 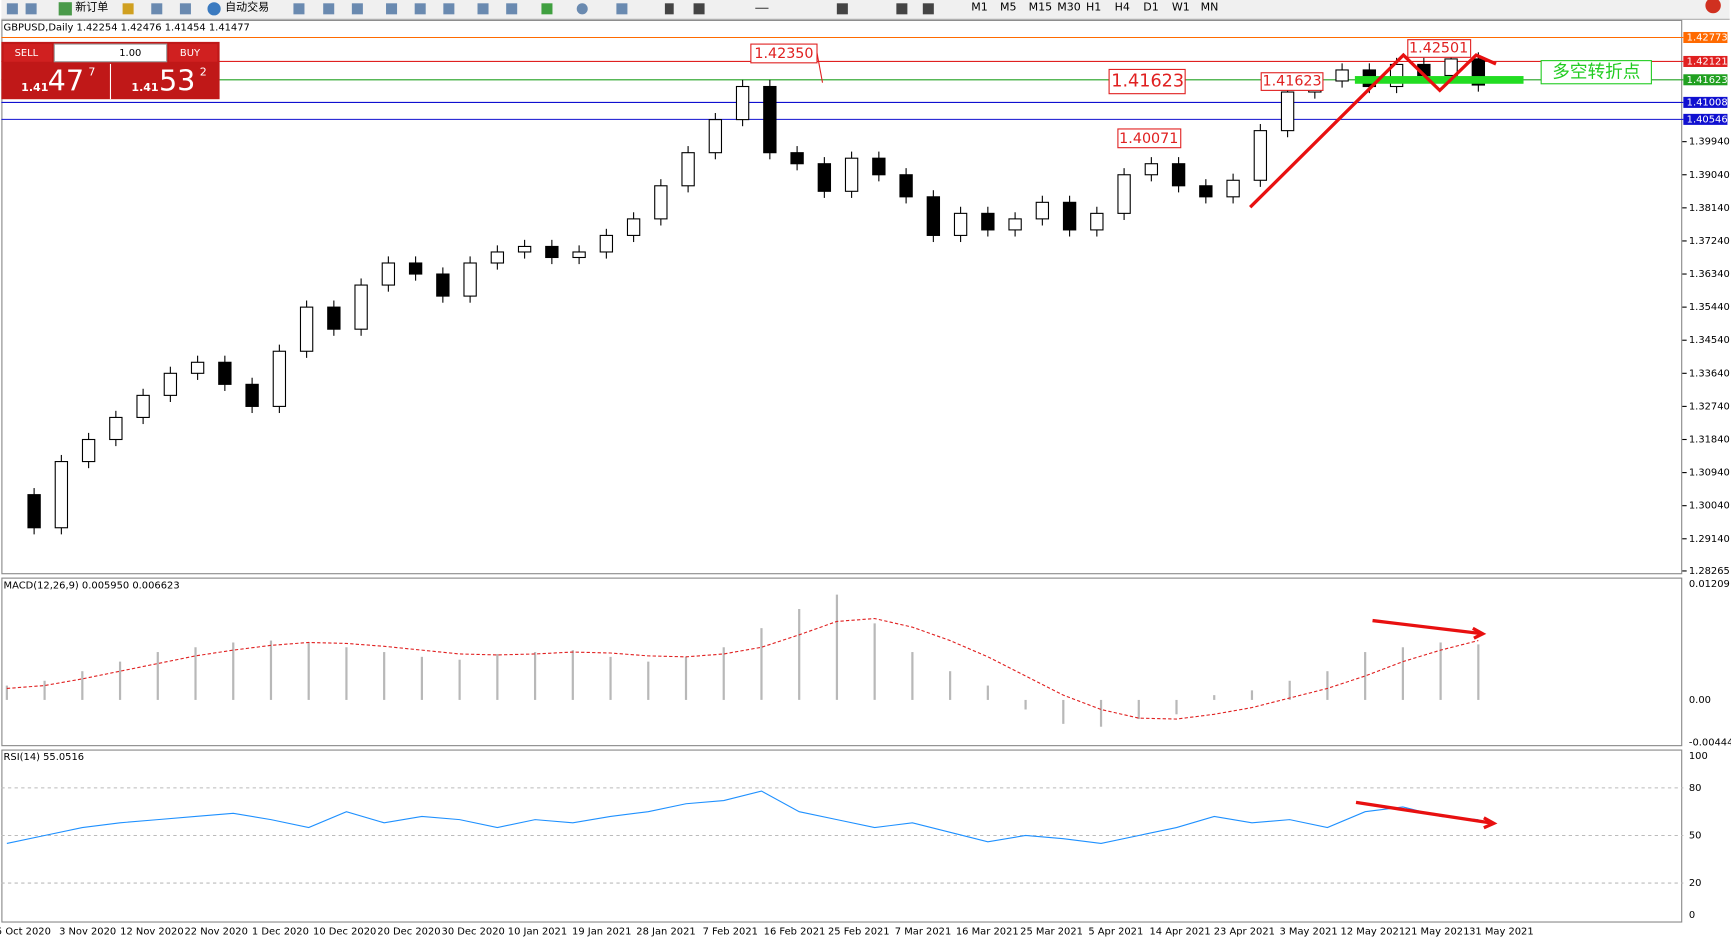 What do you see at coordinates (601, 931) in the screenshot?
I see `date-label: 19 Jan 2021` at bounding box center [601, 931].